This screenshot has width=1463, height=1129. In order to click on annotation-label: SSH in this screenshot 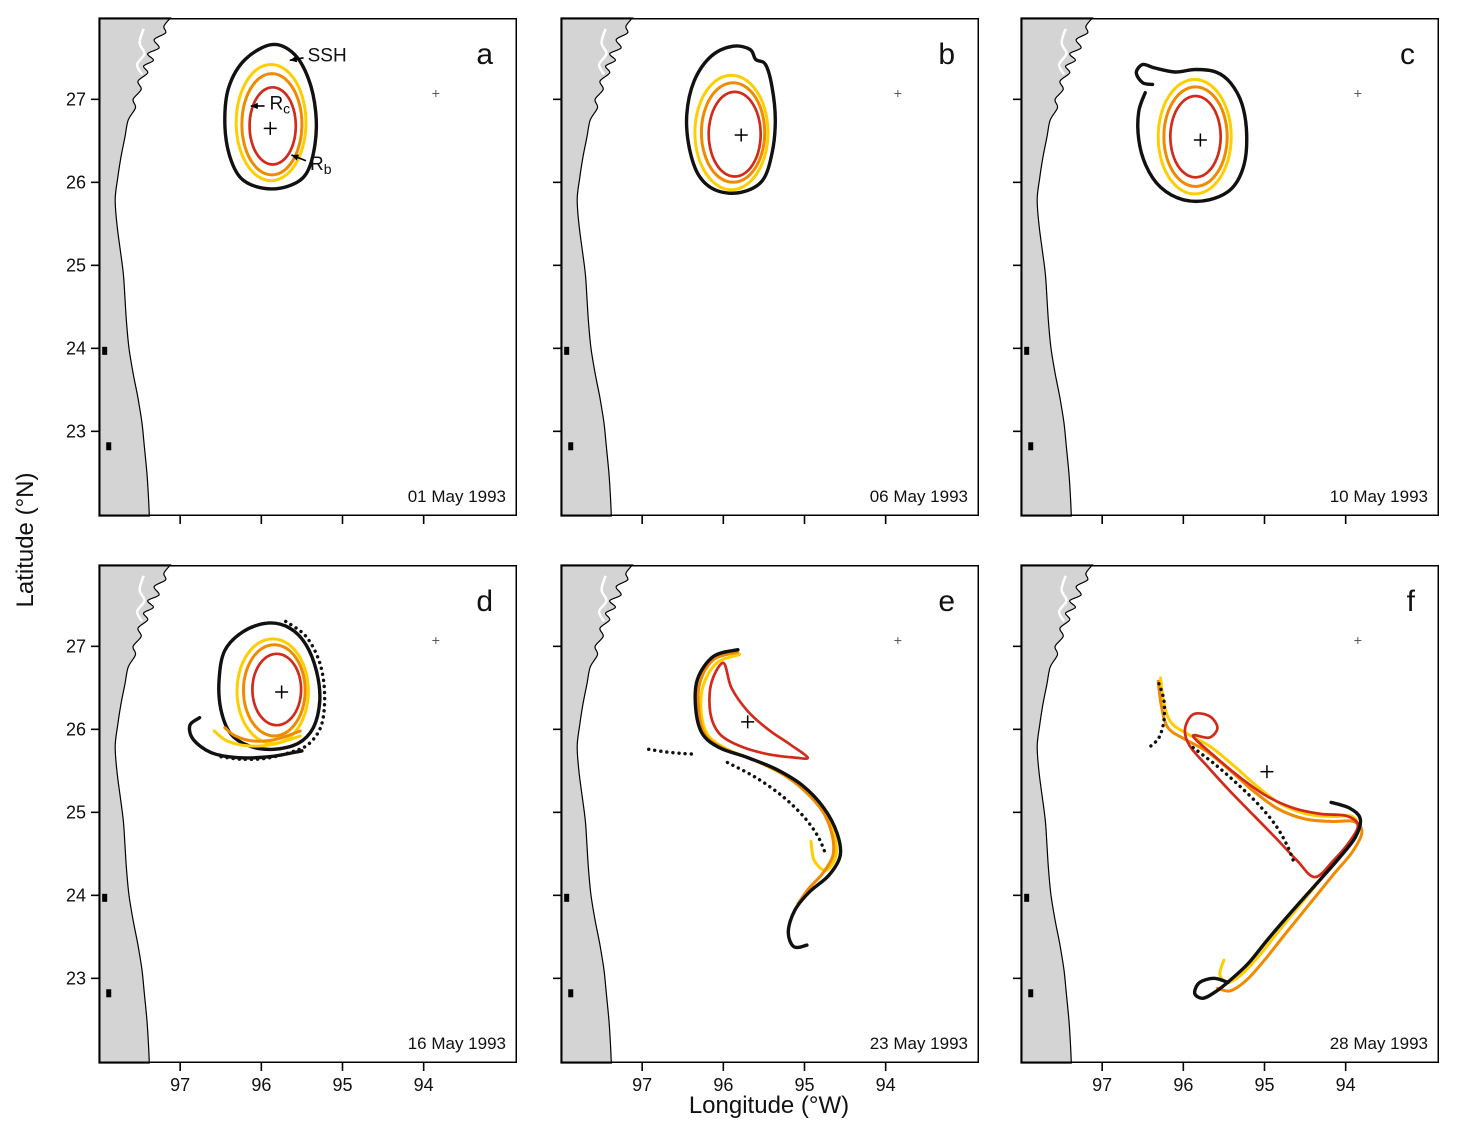, I will do `click(327, 55)`.